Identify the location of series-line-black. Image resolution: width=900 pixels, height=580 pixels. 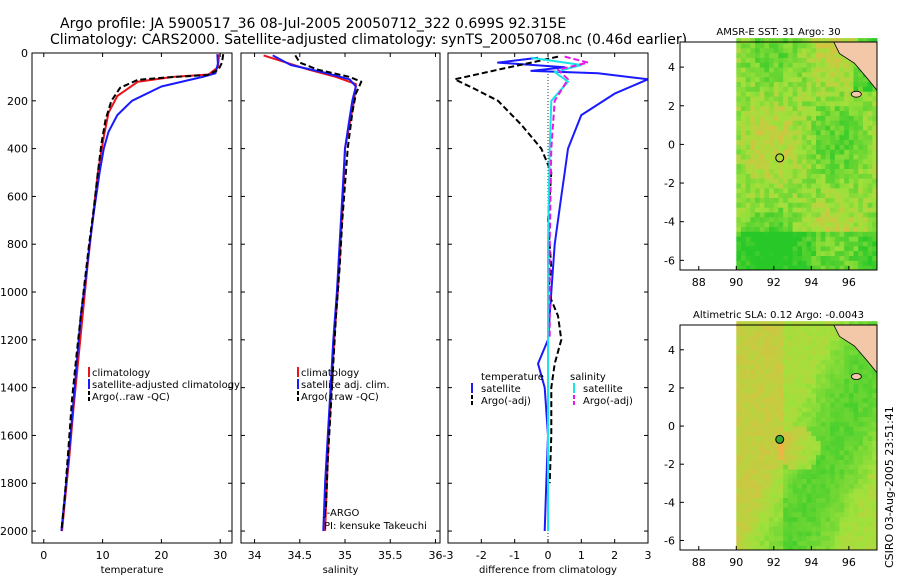
(508, 269).